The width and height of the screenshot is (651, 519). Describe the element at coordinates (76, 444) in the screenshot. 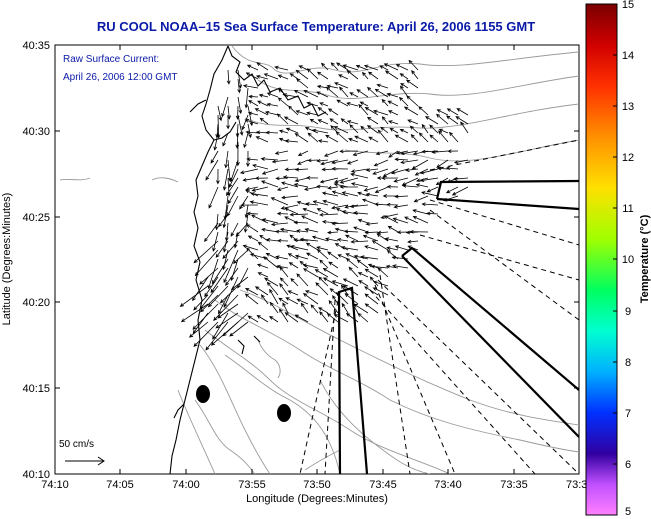

I see `scale-label: 50 cm/s` at that location.